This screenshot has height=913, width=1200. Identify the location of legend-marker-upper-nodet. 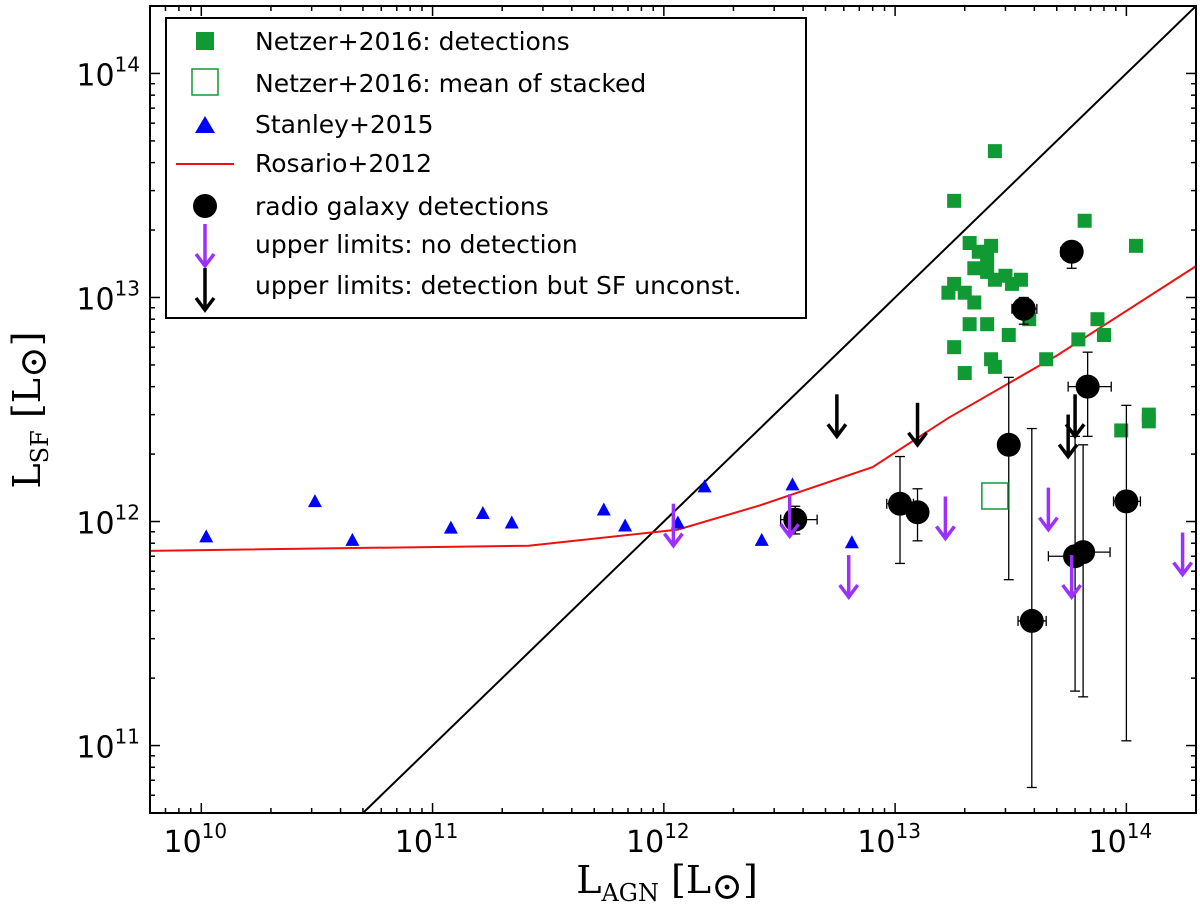
(205, 246).